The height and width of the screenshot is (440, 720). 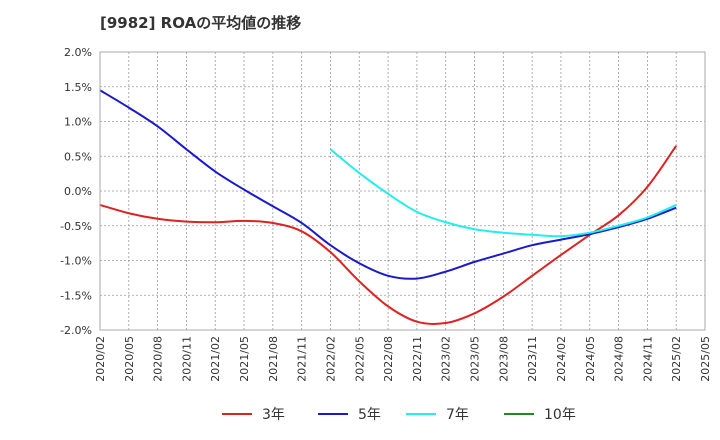 What do you see at coordinates (590, 359) in the screenshot?
I see `x-tick-label: 2024/05` at bounding box center [590, 359].